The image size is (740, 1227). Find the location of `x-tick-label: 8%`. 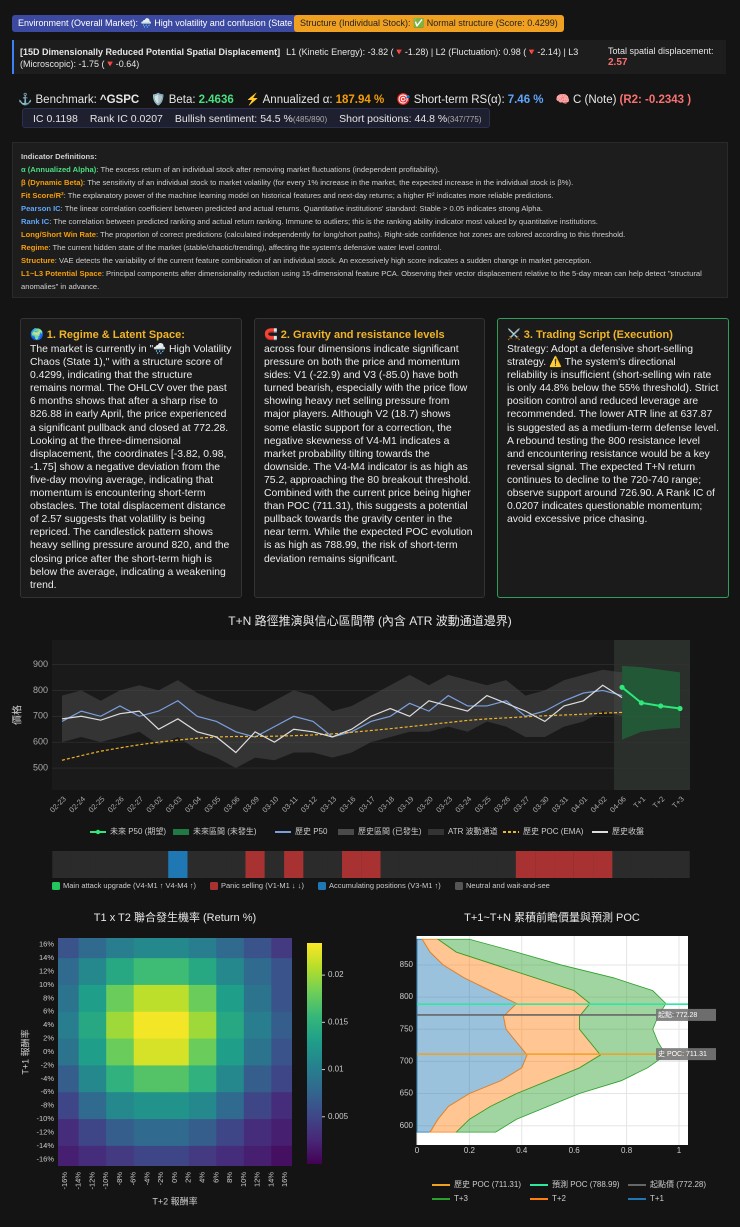

x-tick-label: 8% is located at coordinates (229, 1177).